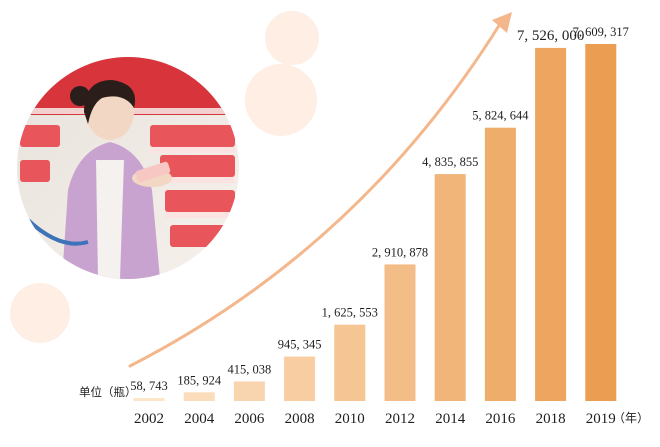  I want to click on bar-2002, so click(149, 399).